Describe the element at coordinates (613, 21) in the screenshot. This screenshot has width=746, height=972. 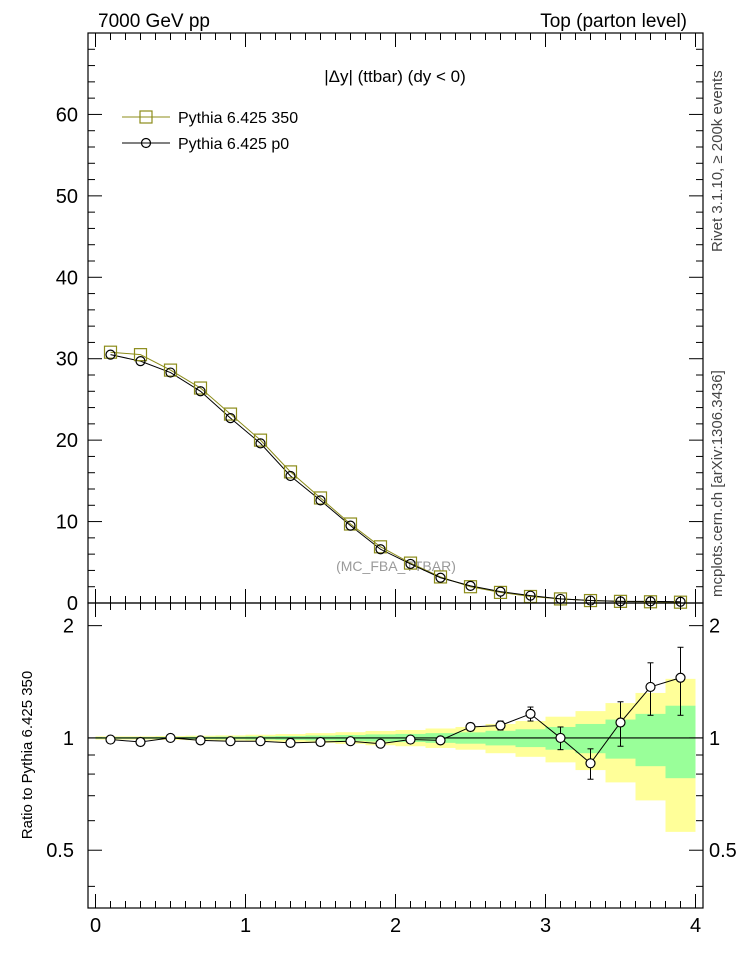
I see `header-right: Top (parton level)` at that location.